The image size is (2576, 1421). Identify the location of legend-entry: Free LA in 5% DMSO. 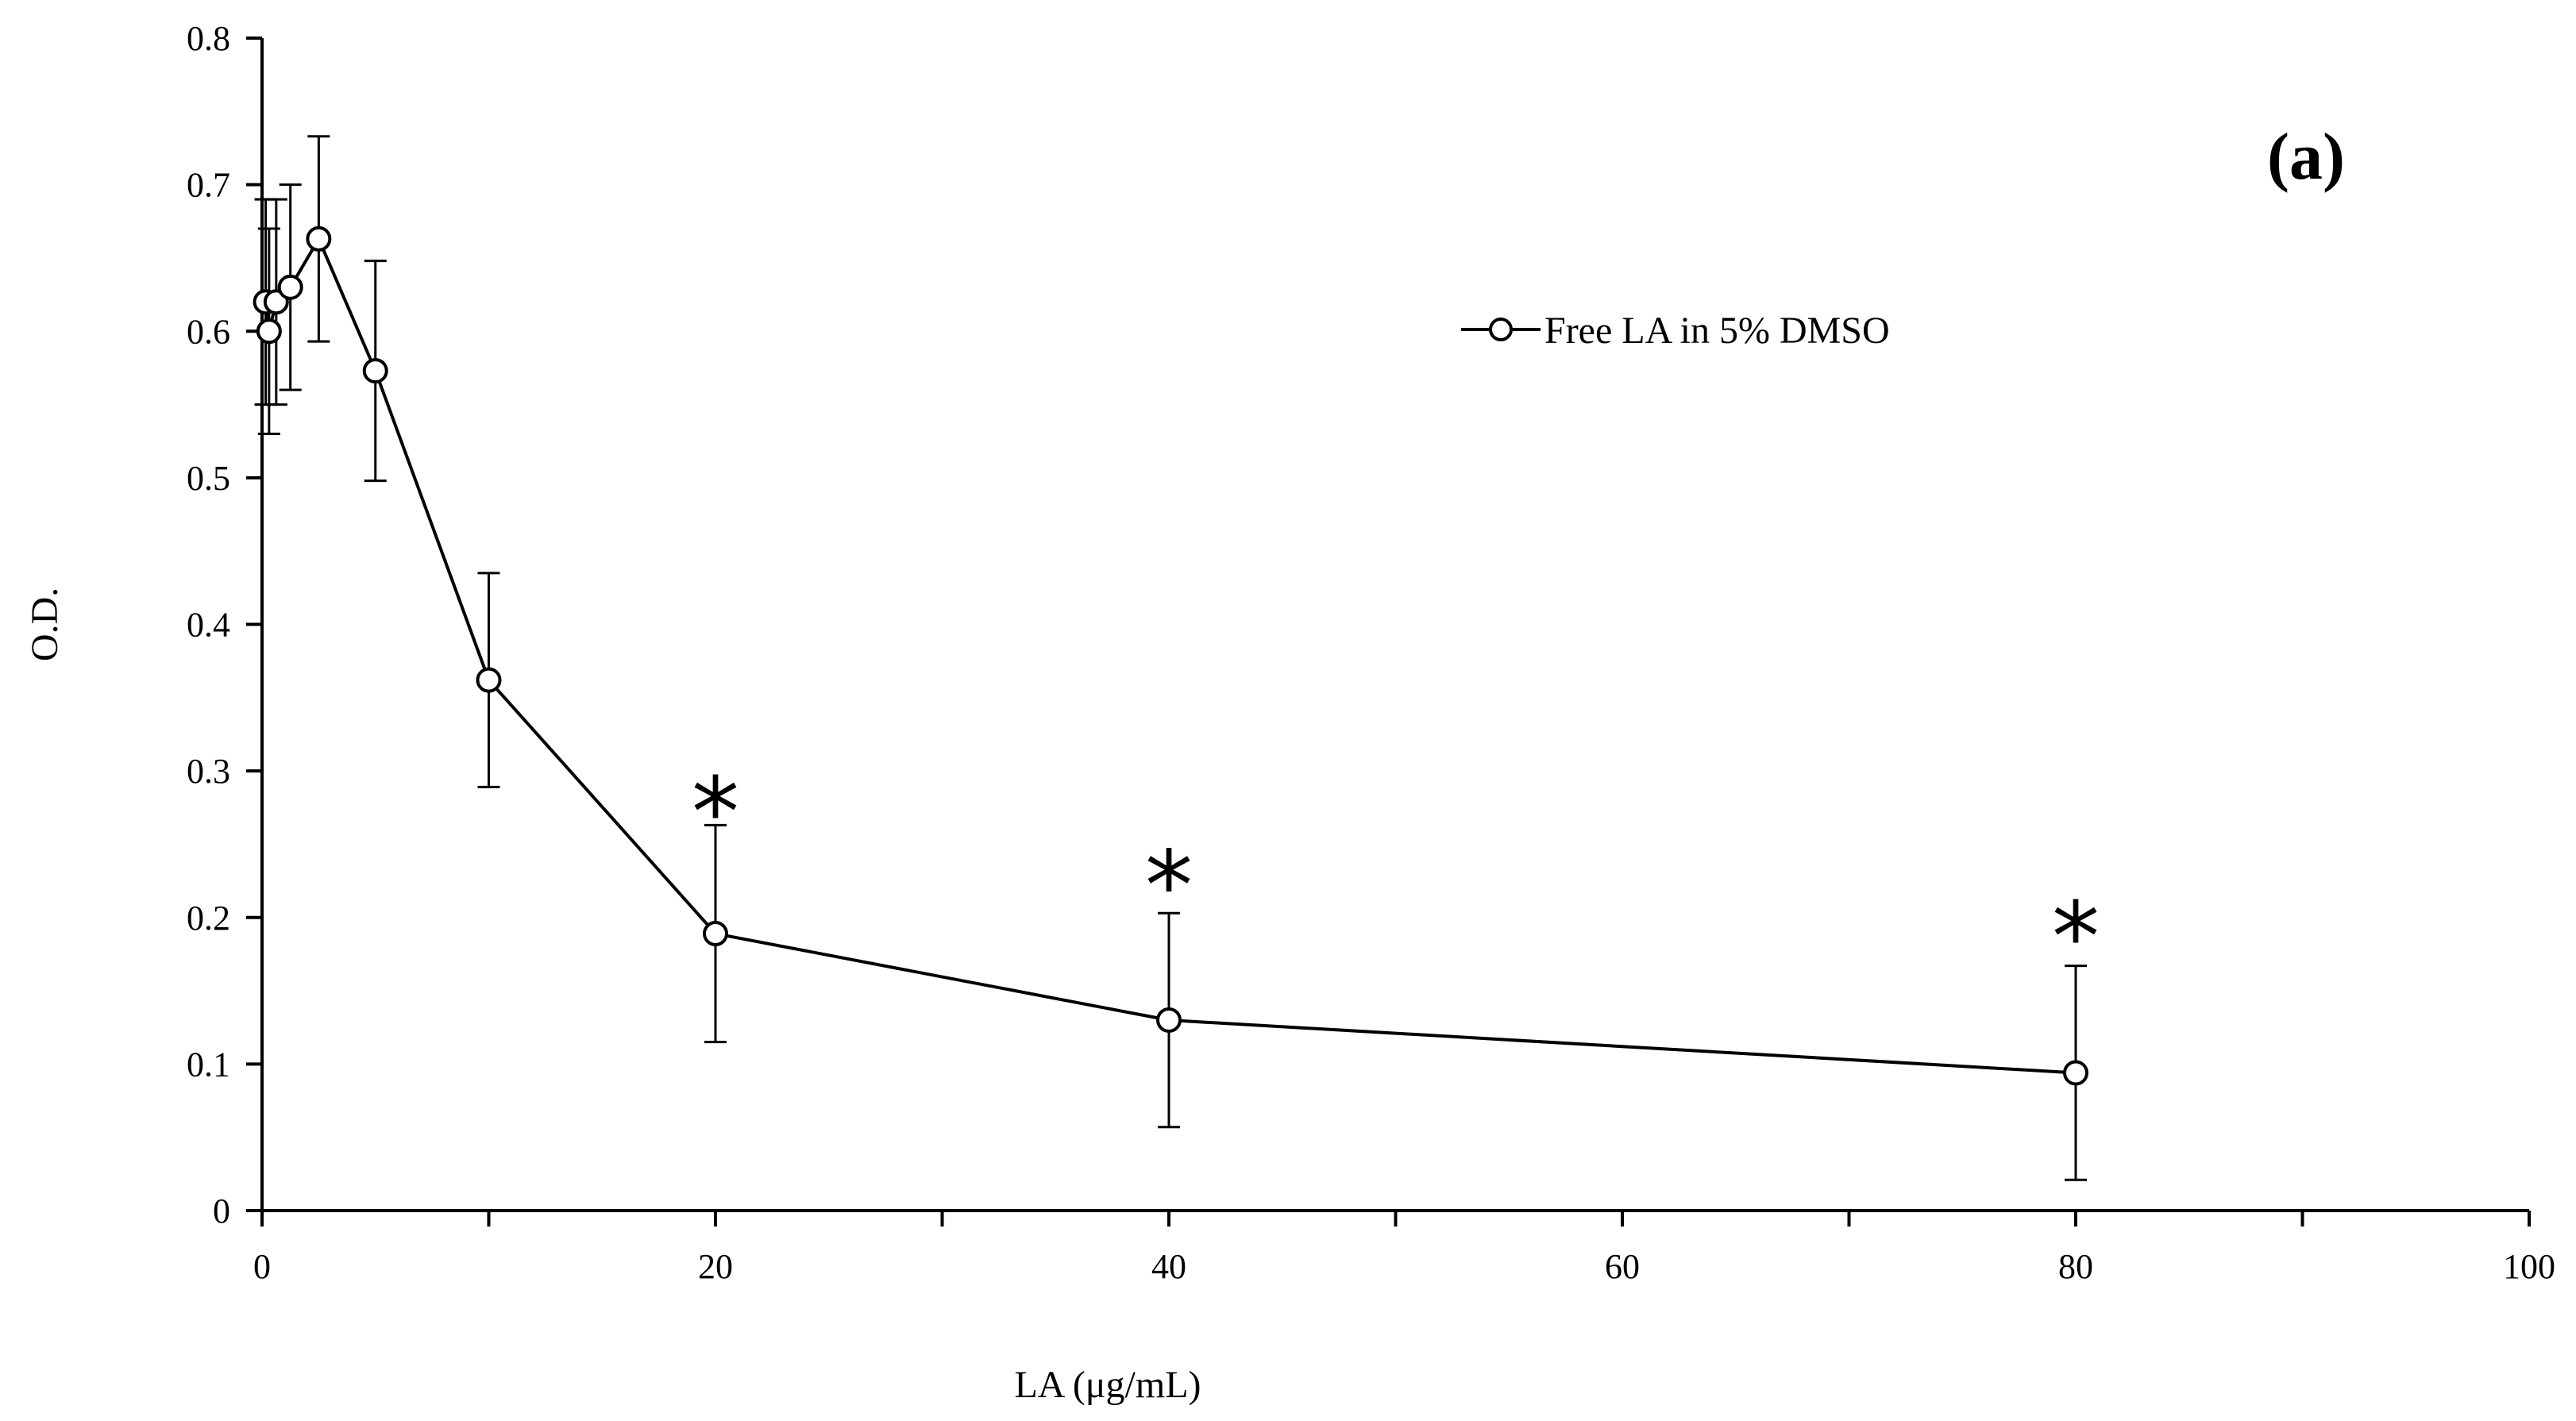
(1717, 331).